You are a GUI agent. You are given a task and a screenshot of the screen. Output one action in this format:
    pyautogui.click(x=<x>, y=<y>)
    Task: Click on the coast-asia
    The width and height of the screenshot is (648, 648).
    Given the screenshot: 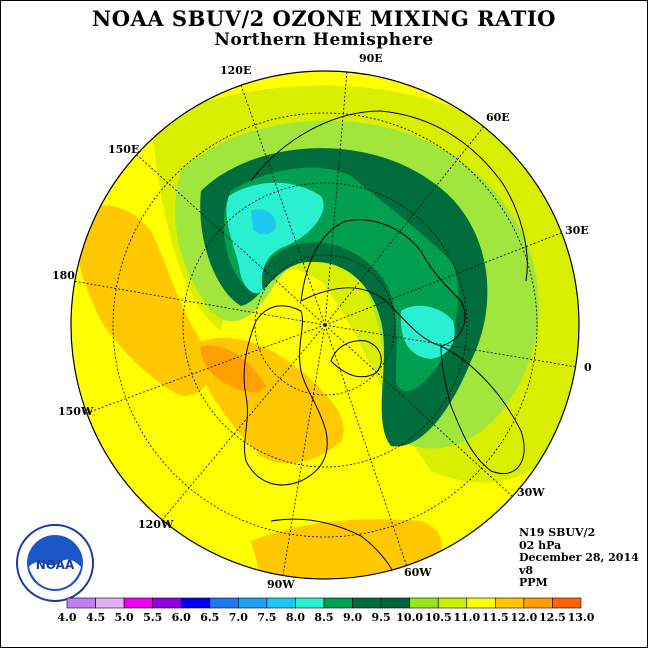 What is the action you would take?
    pyautogui.click(x=389, y=196)
    